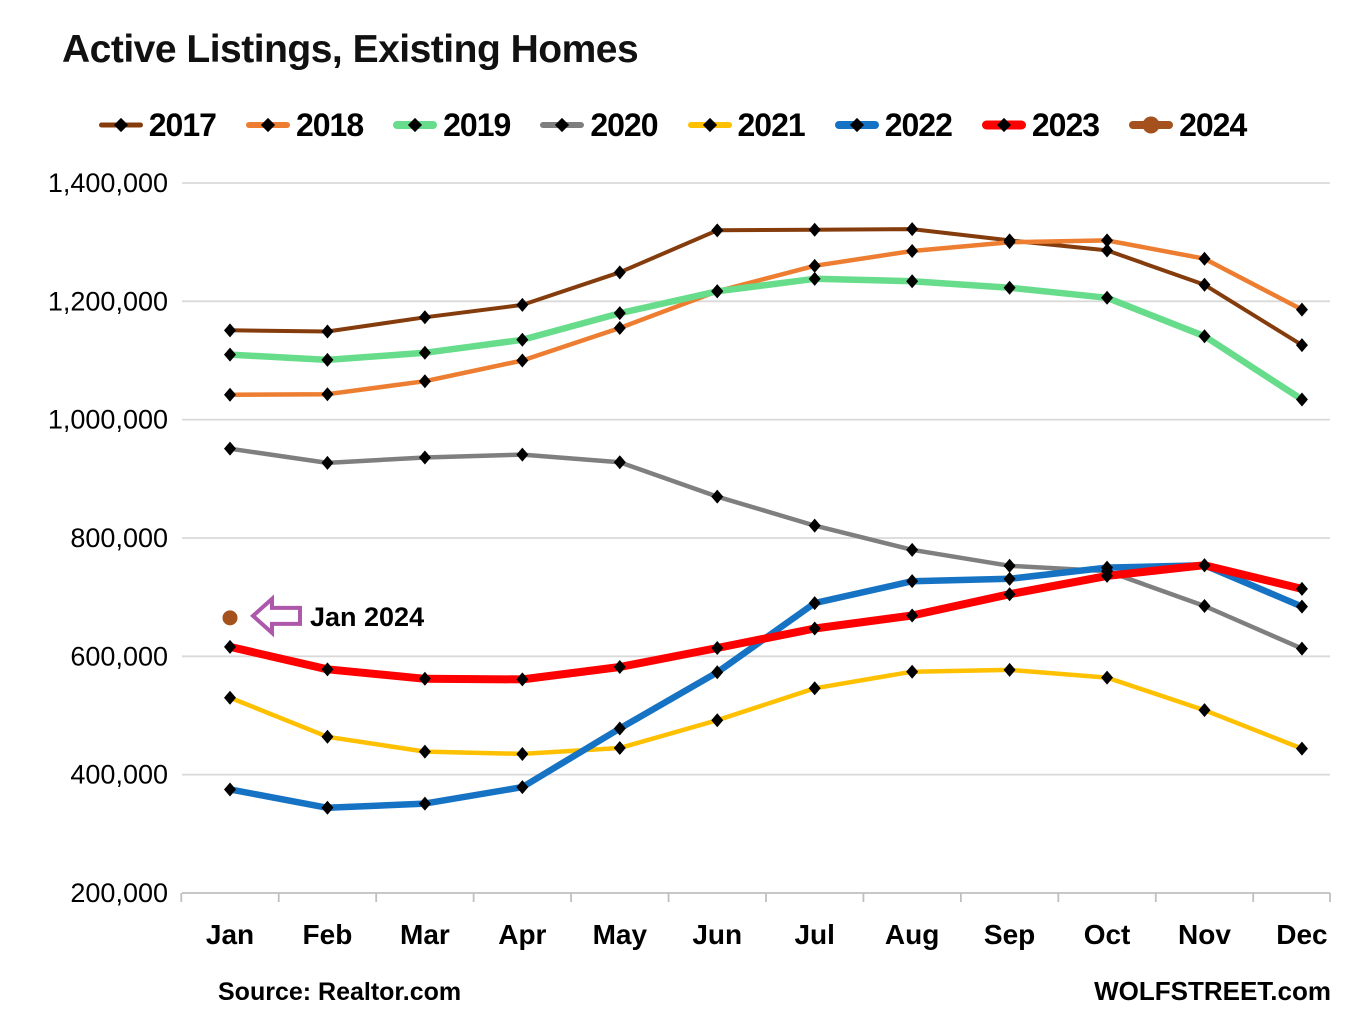 The width and height of the screenshot is (1345, 1020). Describe the element at coordinates (230, 934) in the screenshot. I see `x-axis-tick-label: Jan` at that location.